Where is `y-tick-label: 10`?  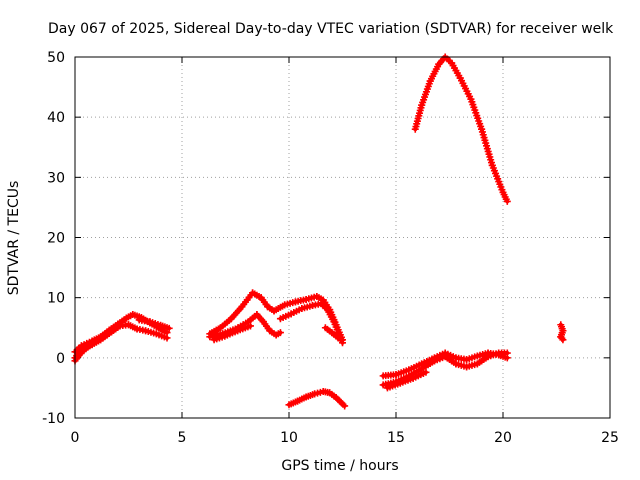
y-tick-label: 10 is located at coordinates (56, 299).